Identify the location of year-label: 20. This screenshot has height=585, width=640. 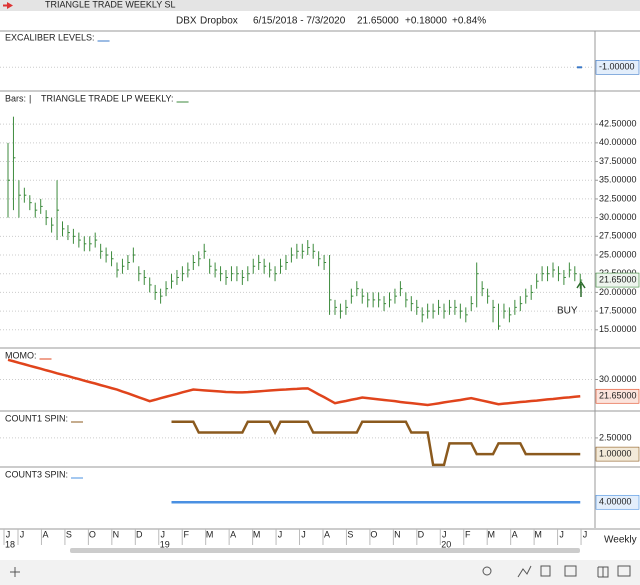
(446, 544).